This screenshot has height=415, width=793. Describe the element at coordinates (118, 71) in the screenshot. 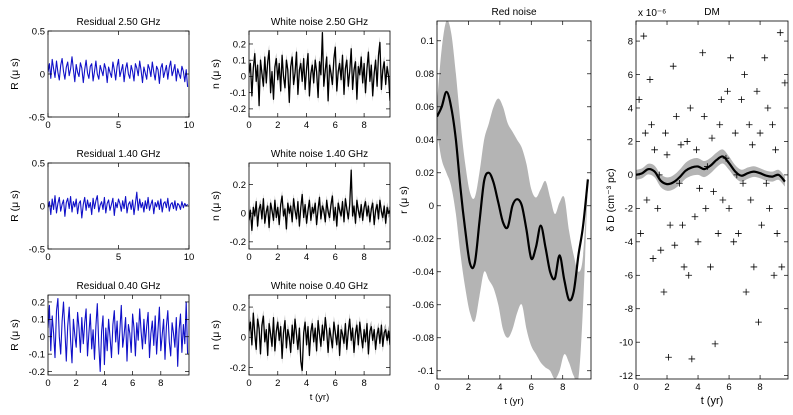

I see `residual-series` at that location.